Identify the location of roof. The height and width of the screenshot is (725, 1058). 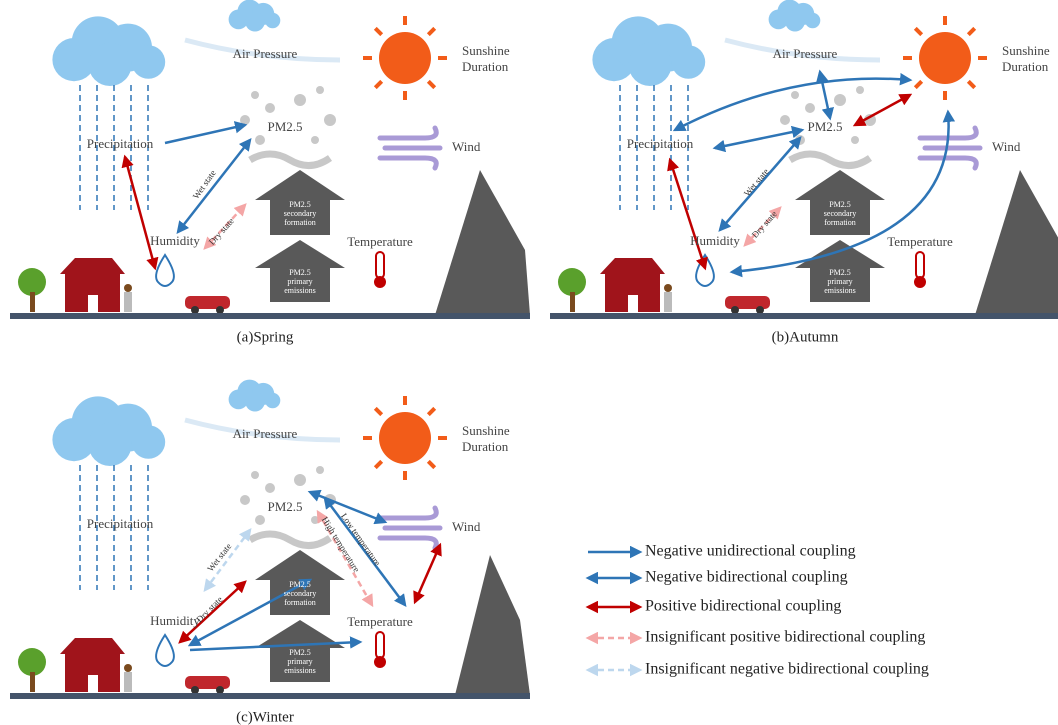
(92, 646).